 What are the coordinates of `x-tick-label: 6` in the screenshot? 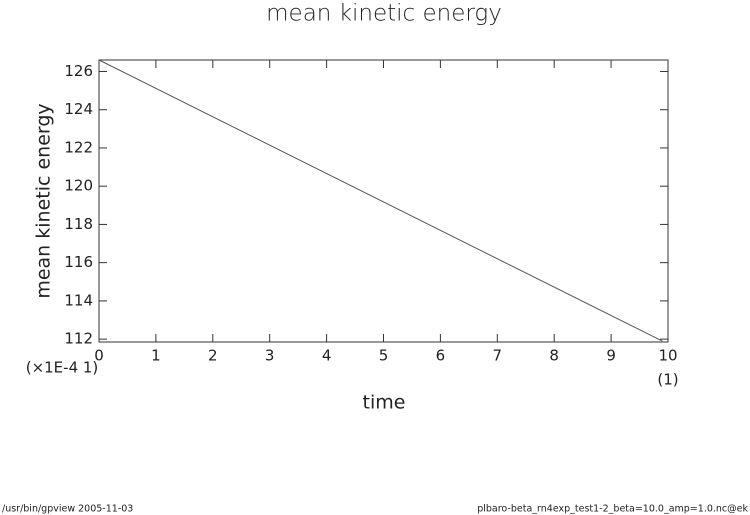 It's located at (441, 356).